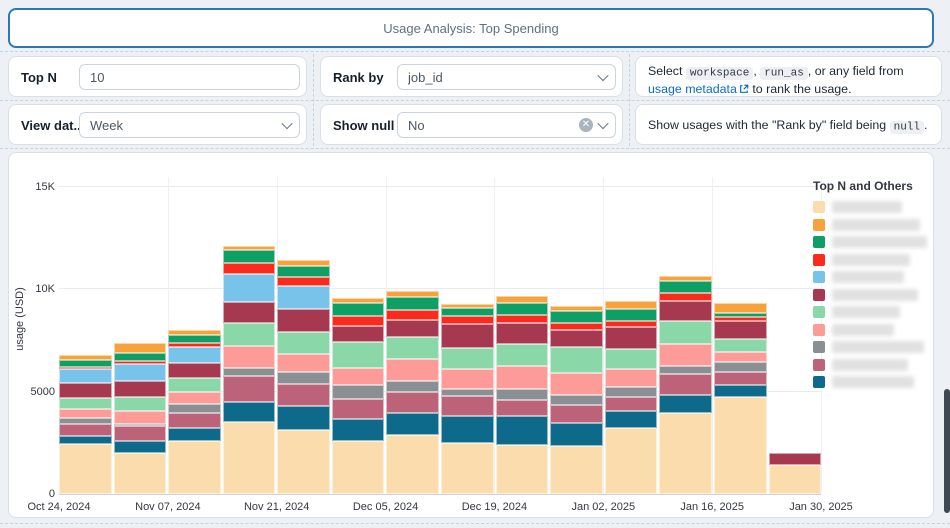  I want to click on rank-by-select: job_id, so click(506, 77).